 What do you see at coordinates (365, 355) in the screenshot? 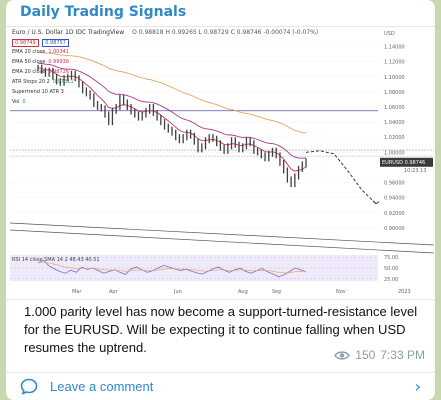
I see `view-count: 150` at bounding box center [365, 355].